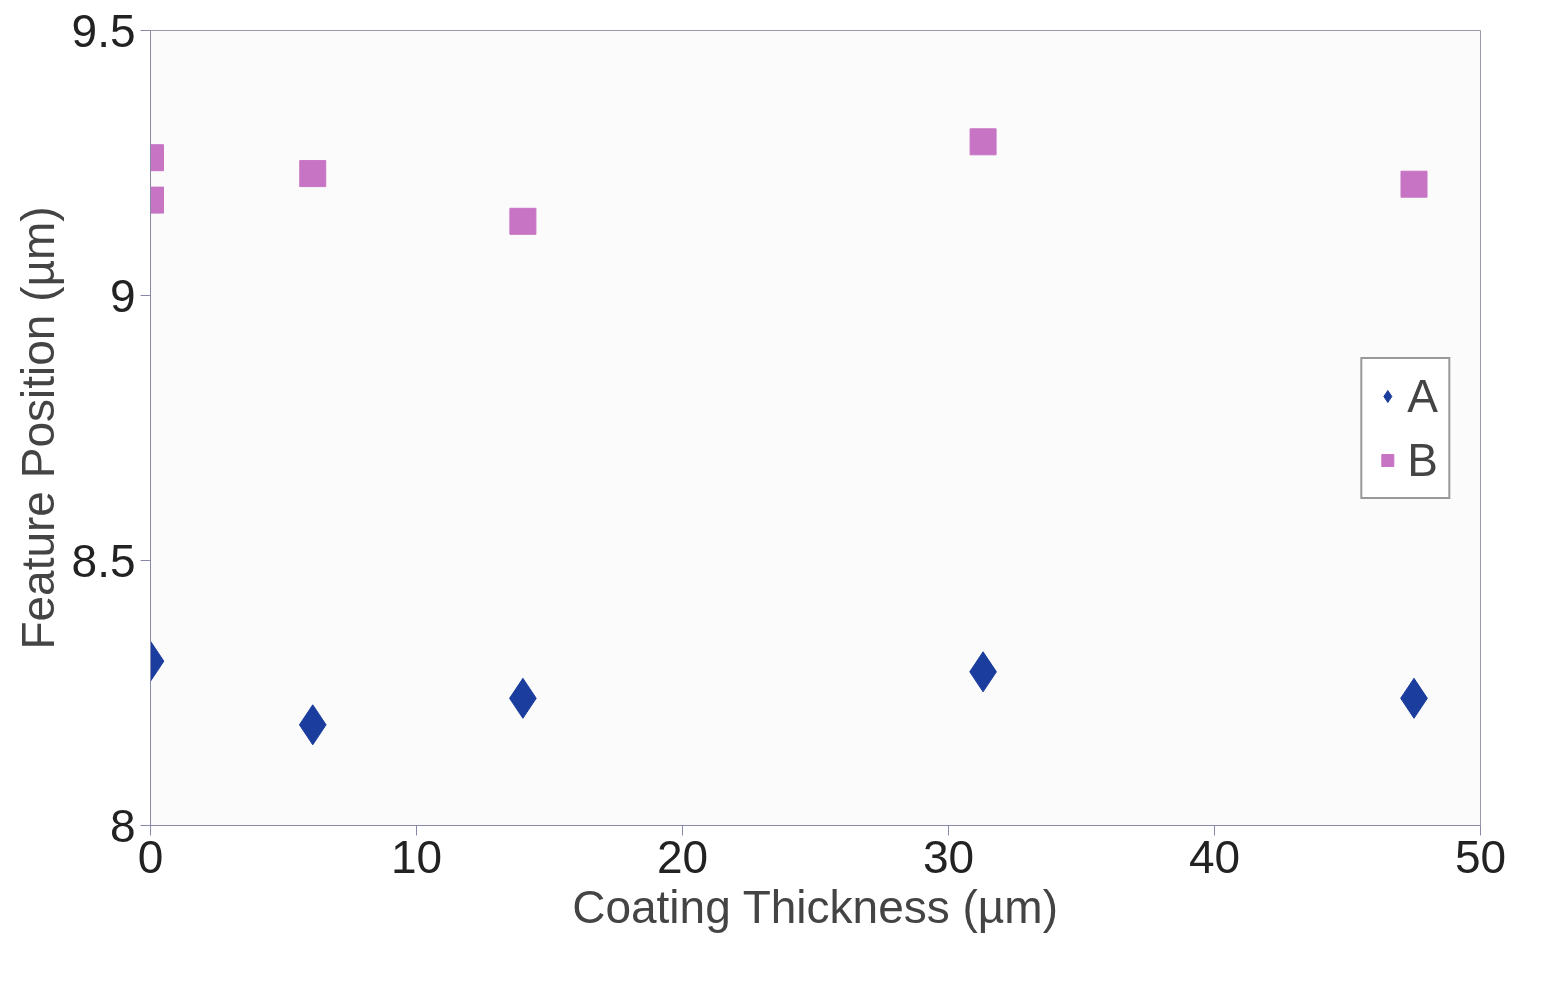  What do you see at coordinates (122, 295) in the screenshot?
I see `y-tick-label: 9` at bounding box center [122, 295].